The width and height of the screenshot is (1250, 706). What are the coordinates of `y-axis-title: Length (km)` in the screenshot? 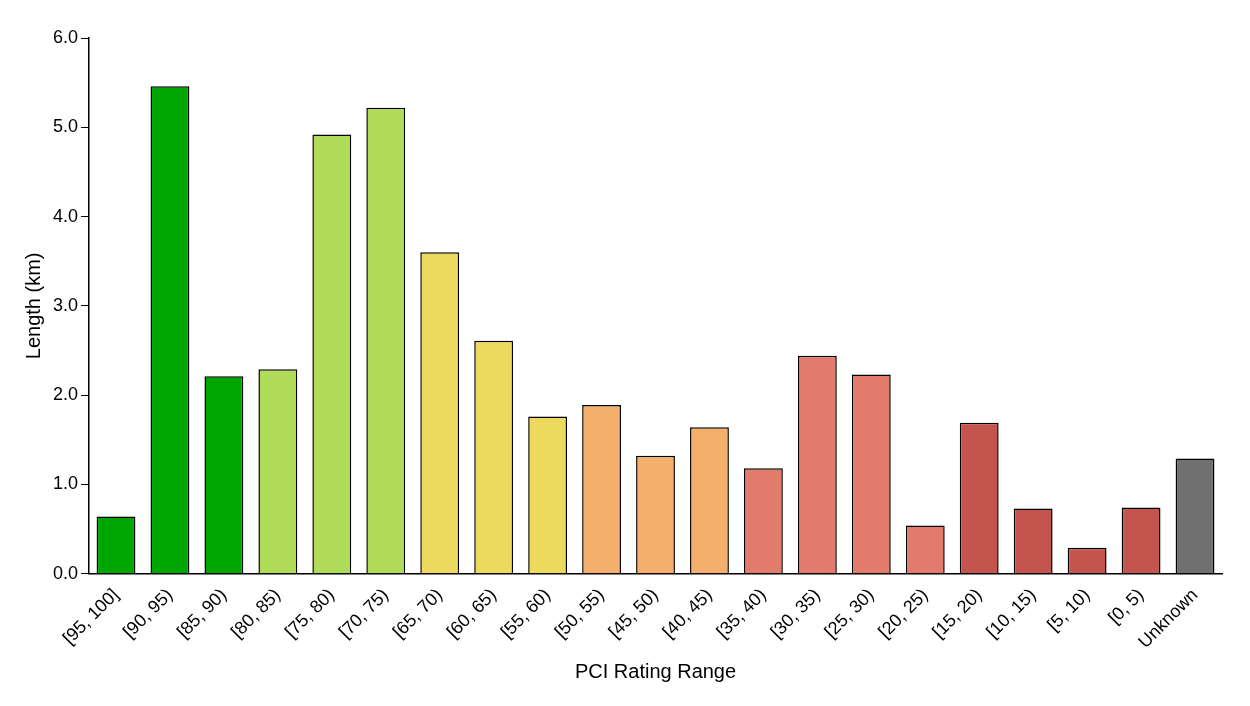 It's located at (32, 306).